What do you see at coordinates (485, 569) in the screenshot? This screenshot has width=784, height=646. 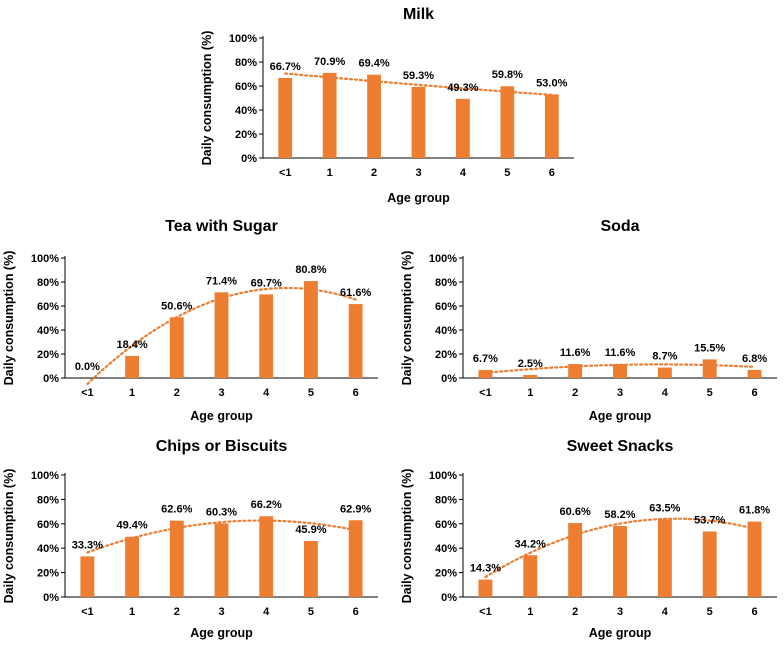 I see `data-label: 14.3%` at bounding box center [485, 569].